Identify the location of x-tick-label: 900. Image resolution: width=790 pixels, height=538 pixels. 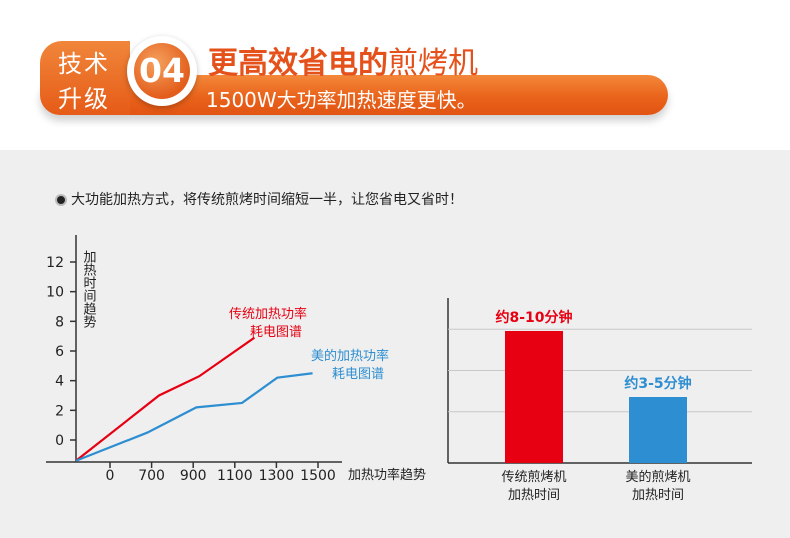
(193, 476).